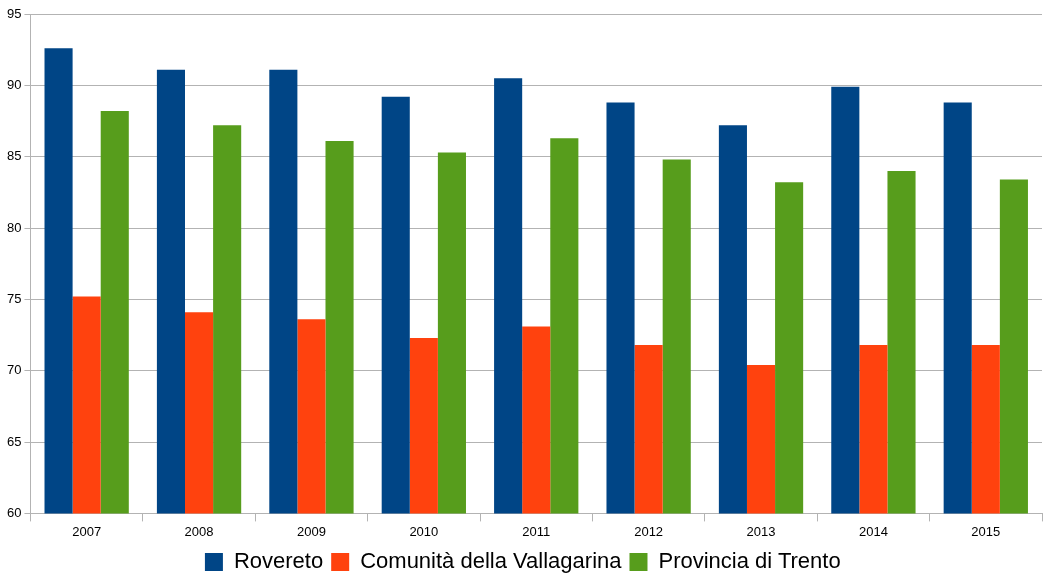 The height and width of the screenshot is (583, 1044). I want to click on x-tick-label: 2013, so click(761, 531).